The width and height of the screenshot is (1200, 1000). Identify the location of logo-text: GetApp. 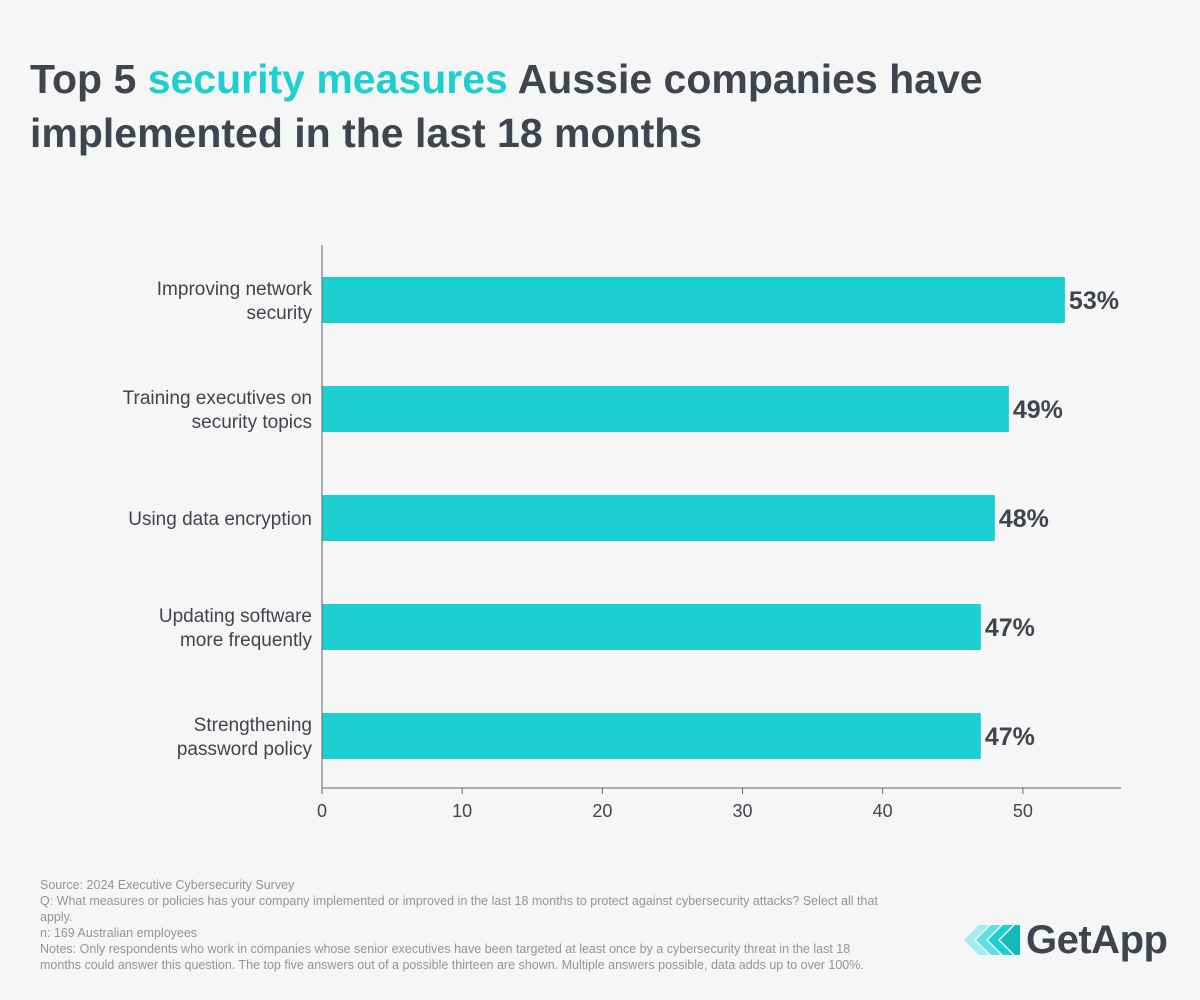
(1097, 940).